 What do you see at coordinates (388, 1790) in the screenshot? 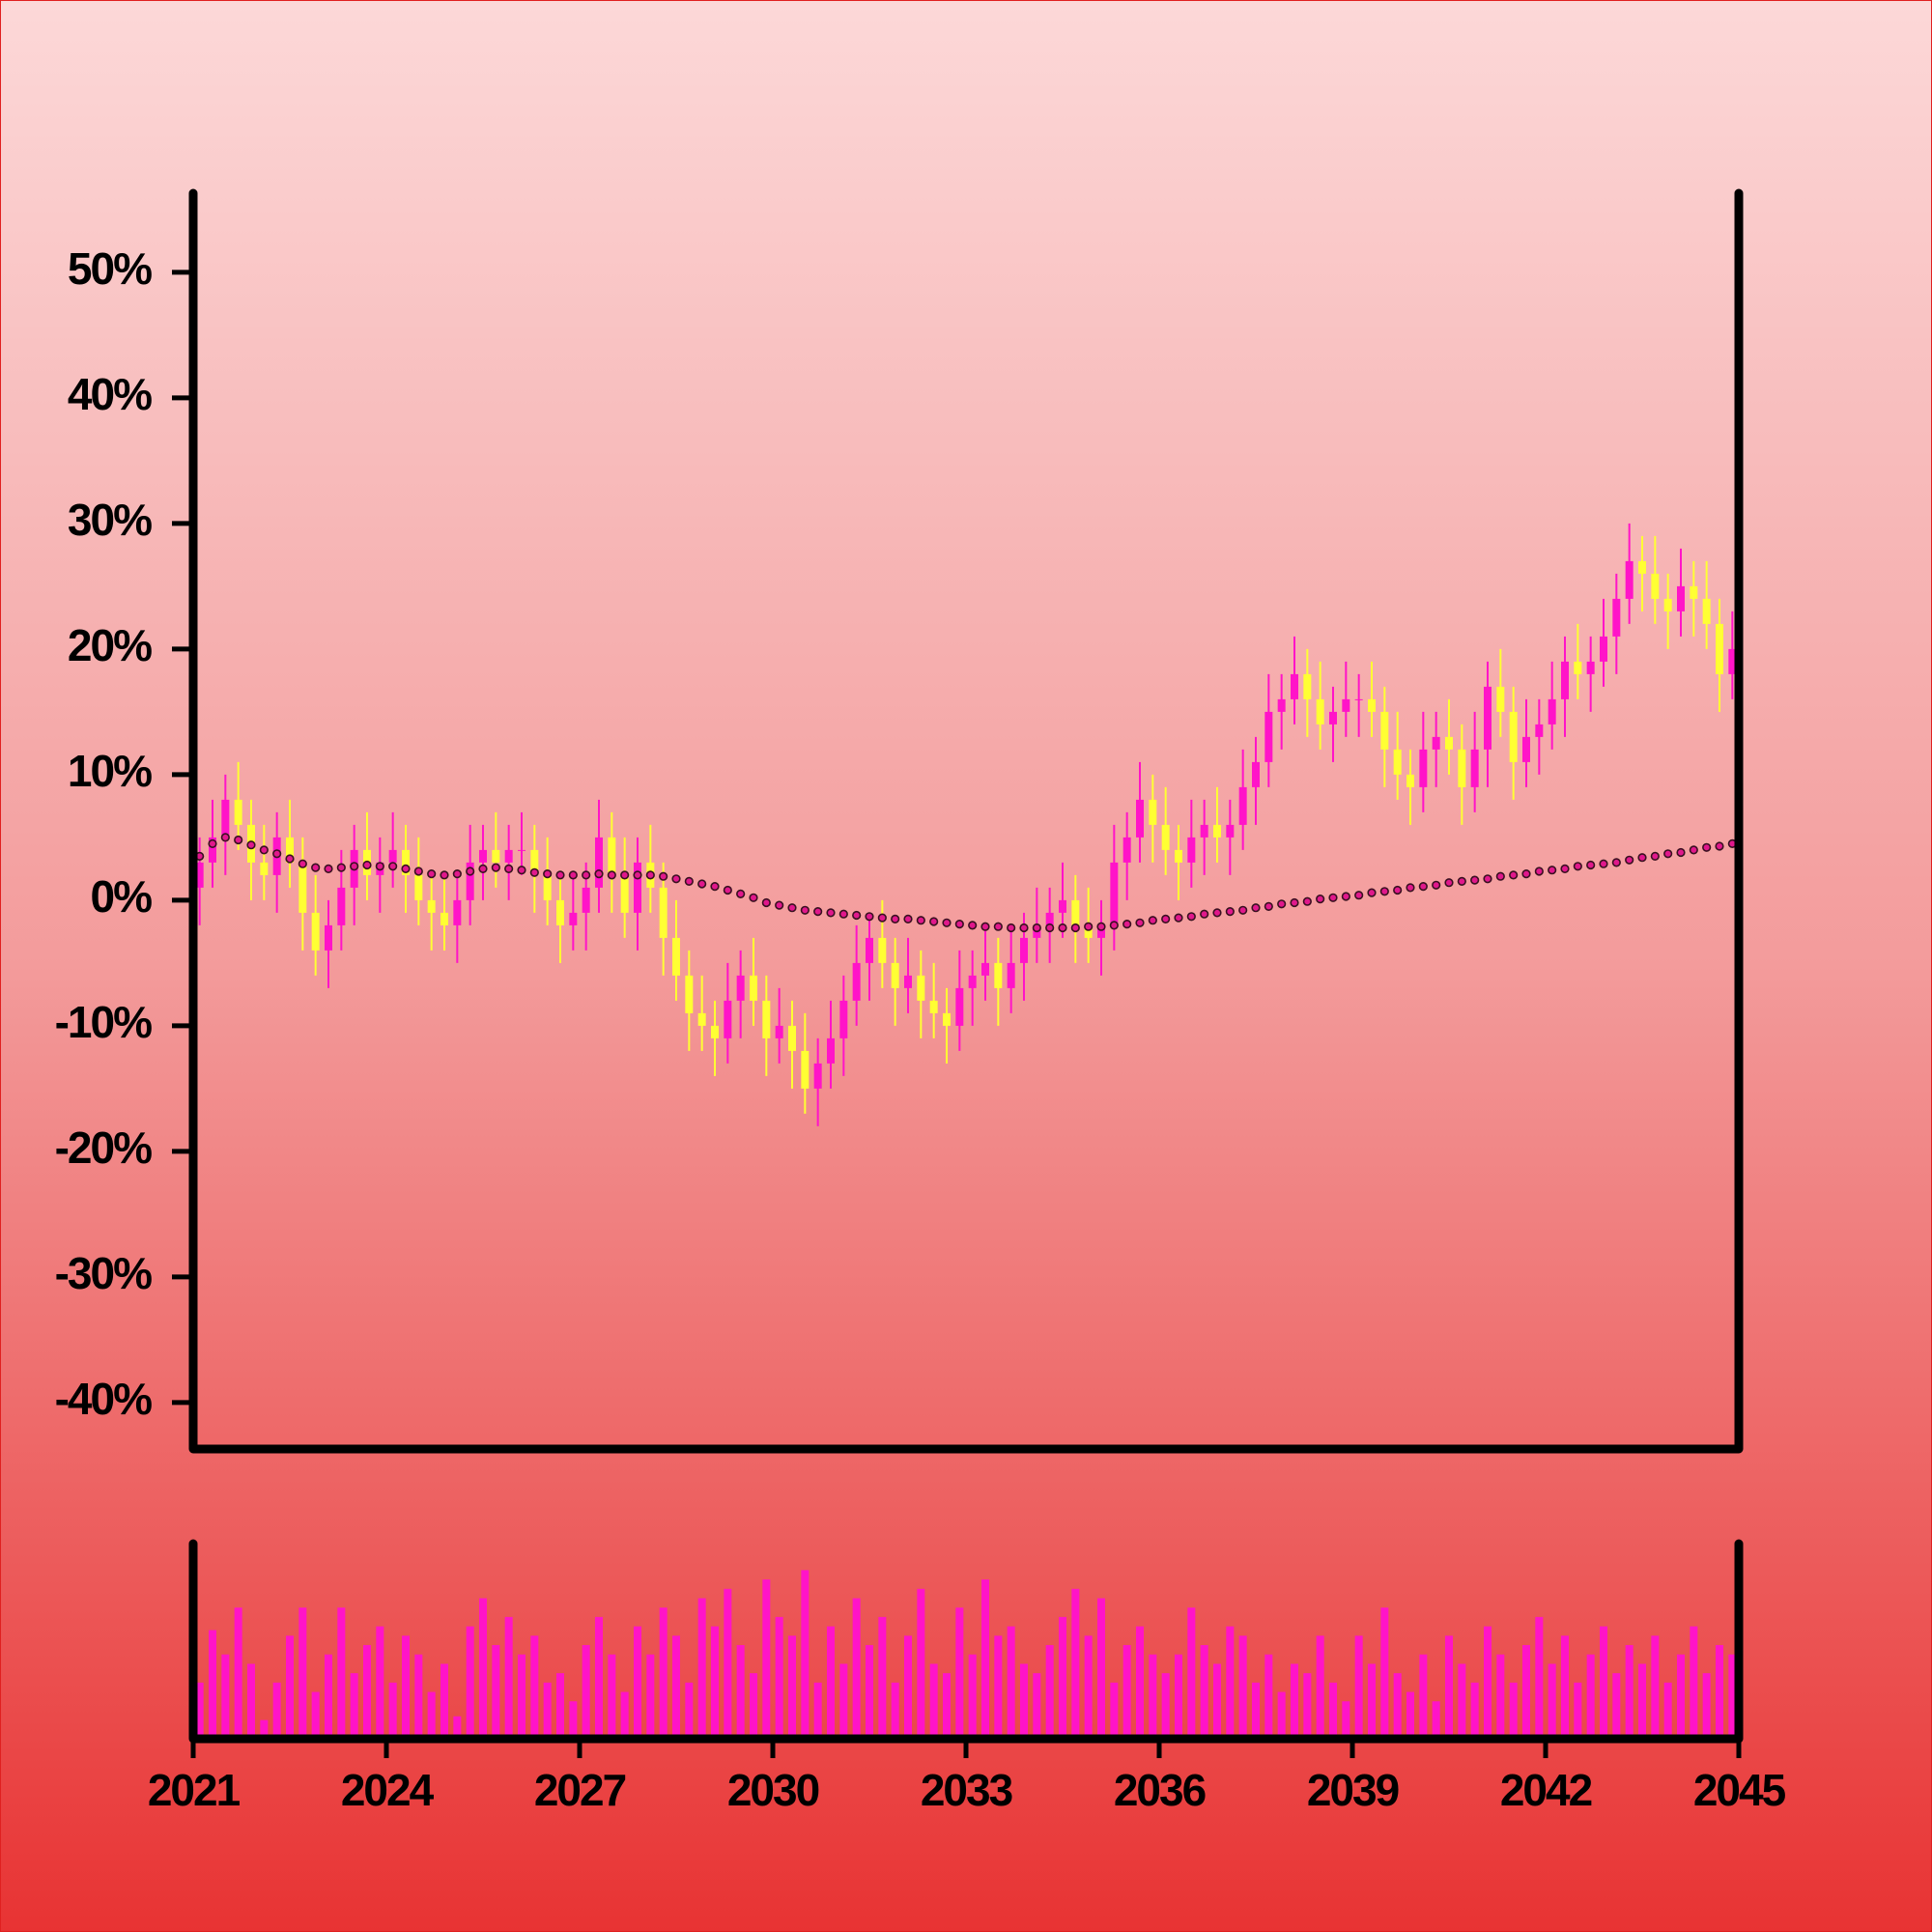
I see `x-tick-label: 2024` at bounding box center [388, 1790].